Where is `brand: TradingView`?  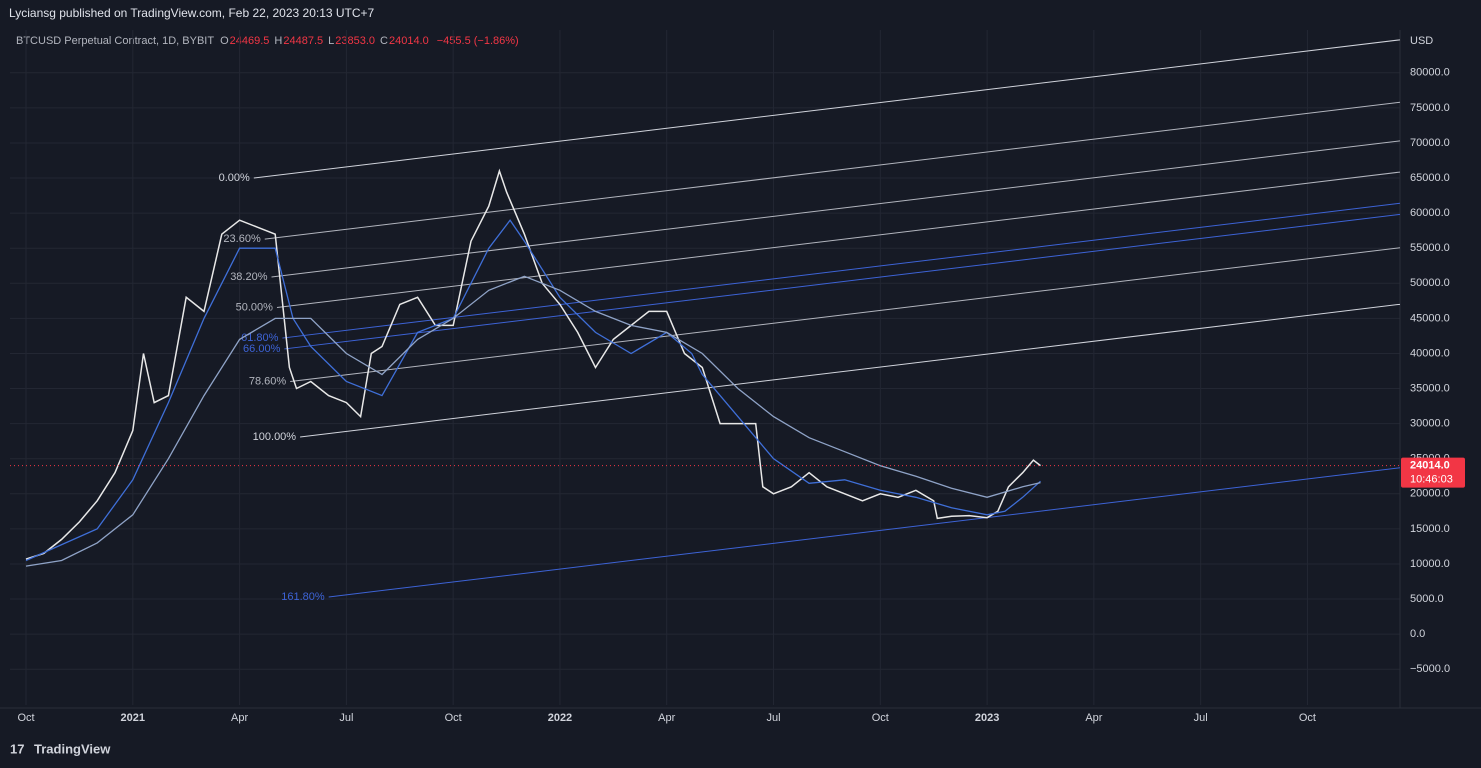 brand: TradingView is located at coordinates (72, 748).